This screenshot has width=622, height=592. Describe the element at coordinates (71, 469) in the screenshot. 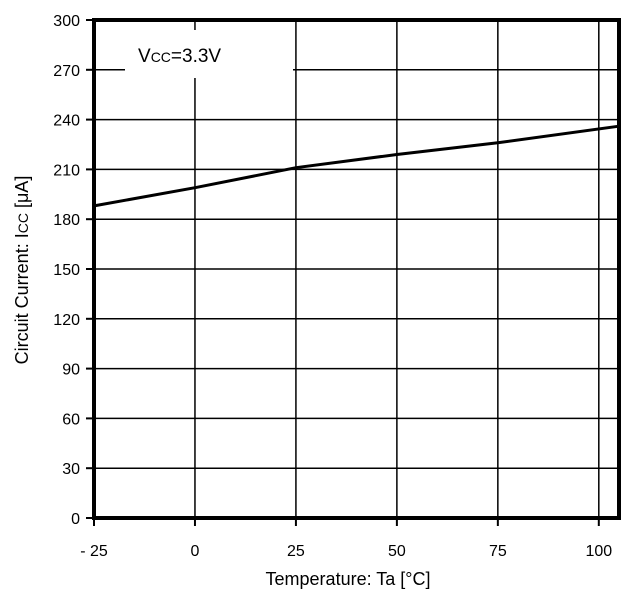

I see `y-tick-label: 30` at that location.